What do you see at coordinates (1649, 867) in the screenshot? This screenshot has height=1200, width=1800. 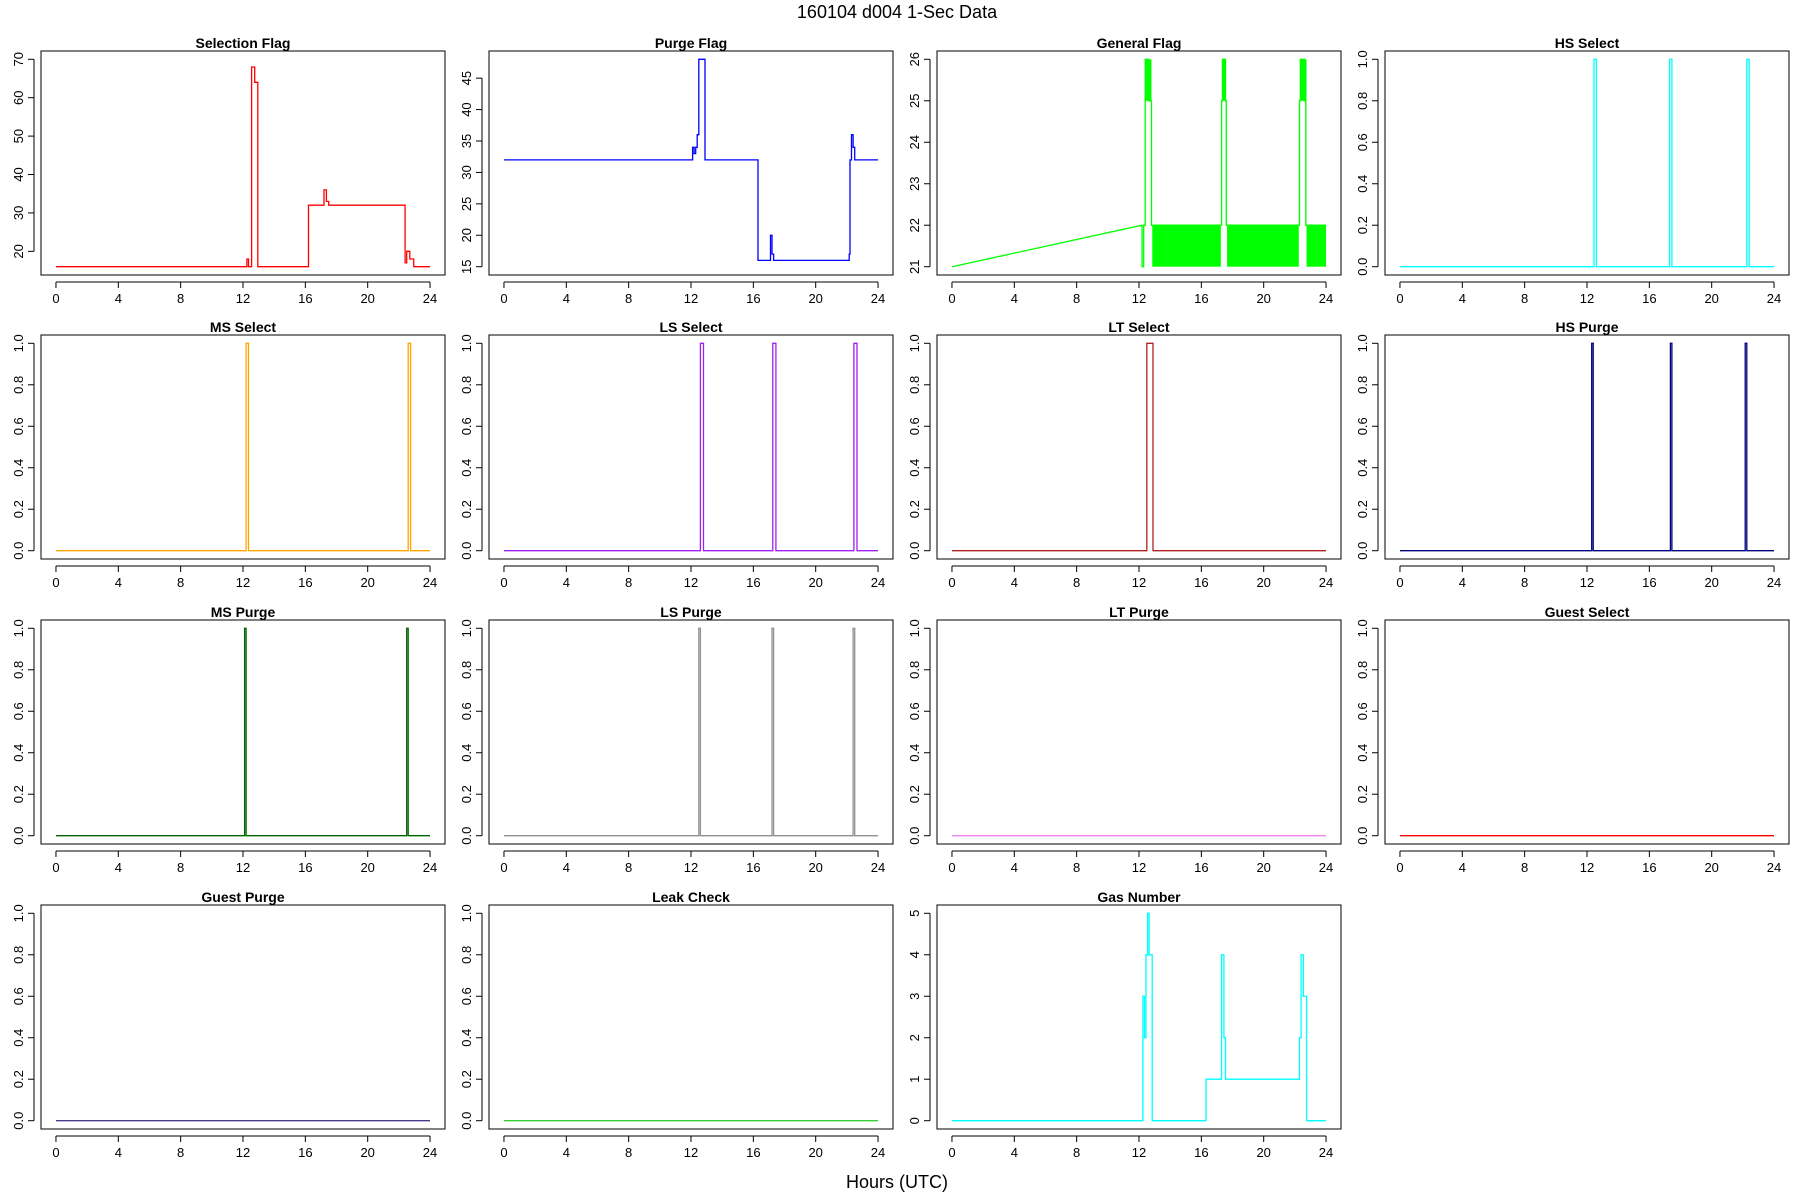 I see `x-tick-label-guest-select-4: 16` at bounding box center [1649, 867].